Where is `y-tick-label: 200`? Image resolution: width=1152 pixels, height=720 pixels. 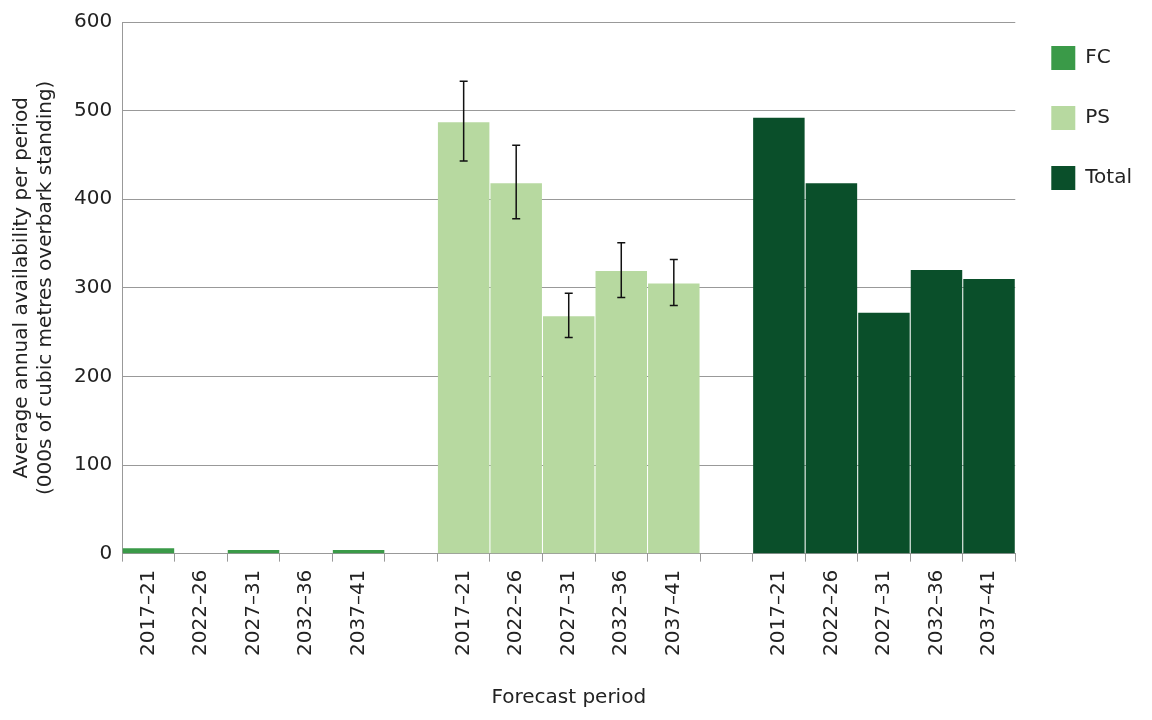 y-tick-label: 200 is located at coordinates (93, 374).